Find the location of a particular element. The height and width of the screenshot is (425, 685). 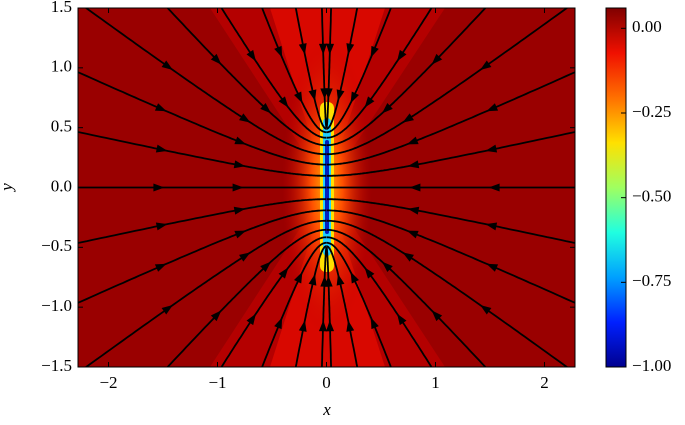

x-tick-label: −2 is located at coordinates (108, 382).